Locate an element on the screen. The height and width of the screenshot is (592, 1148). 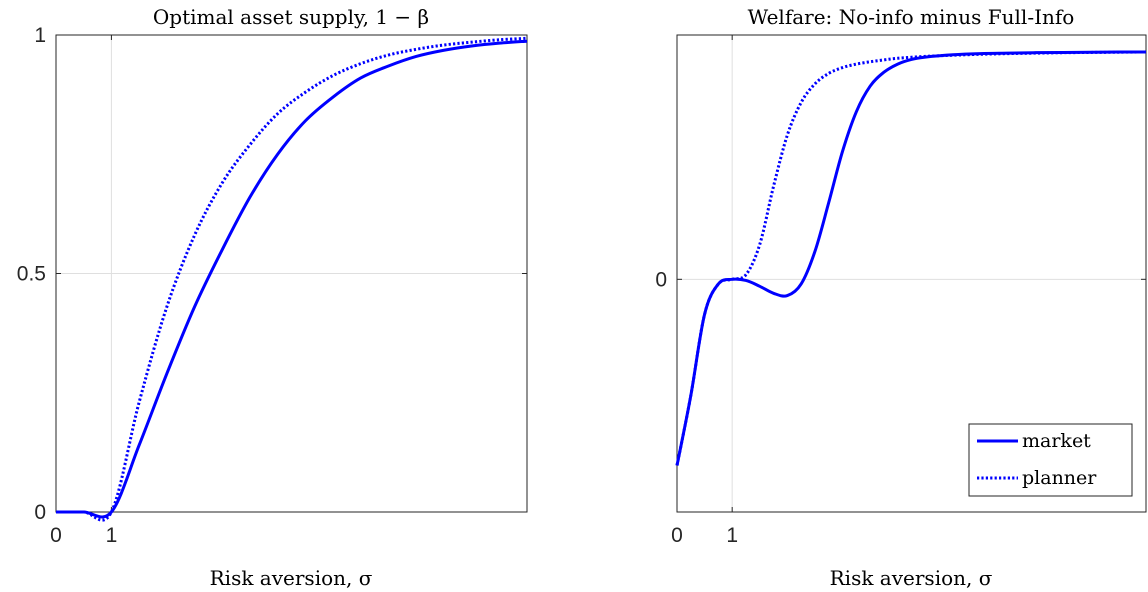
y-tick-label: 1 is located at coordinates (40, 35).